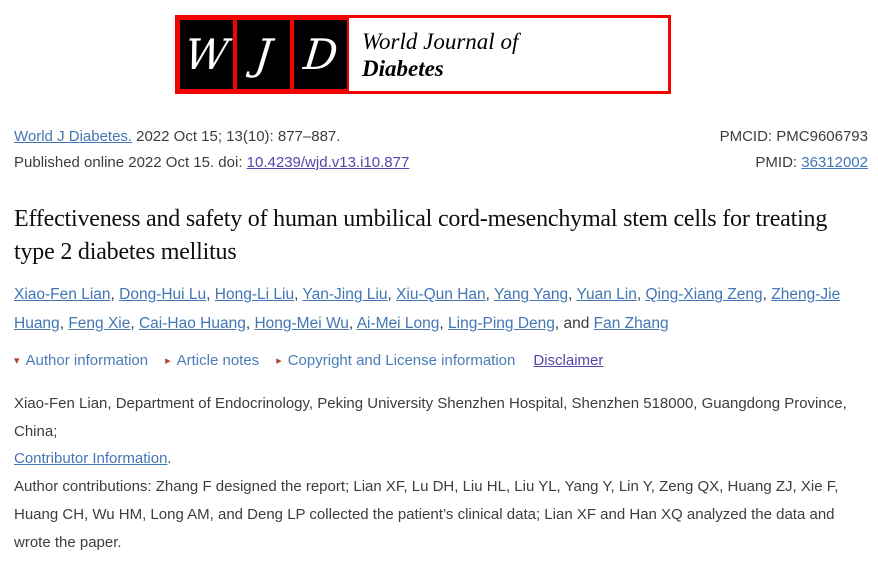 The height and width of the screenshot is (563, 878). I want to click on toggle-article-notes: ▸ Article notes, so click(212, 360).